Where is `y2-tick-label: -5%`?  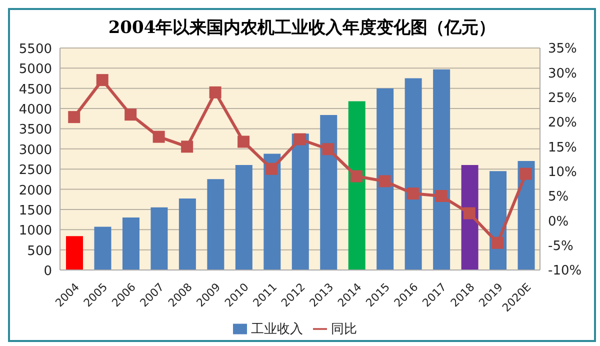 y2-tick-label: -5% is located at coordinates (561, 246).